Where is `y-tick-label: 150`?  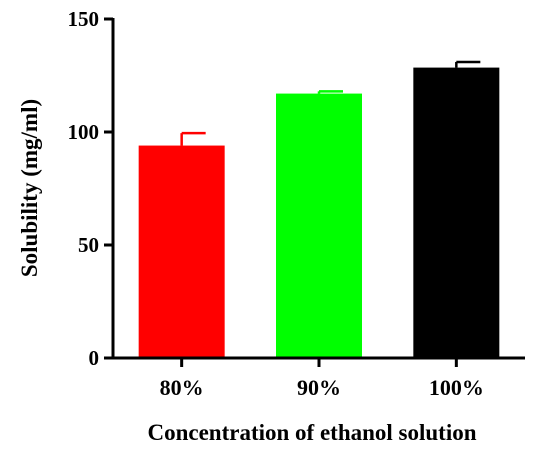
y-tick-label: 150 is located at coordinates (84, 19).